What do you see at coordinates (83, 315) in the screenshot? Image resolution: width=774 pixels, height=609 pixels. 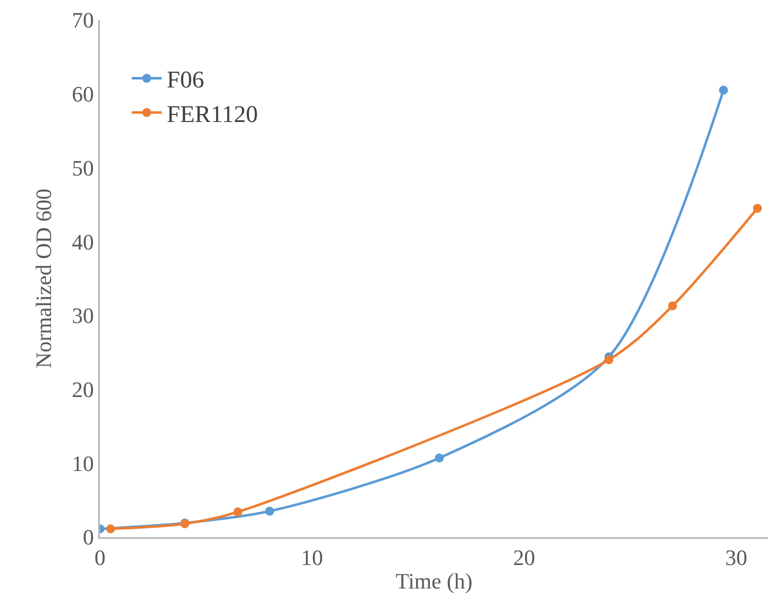 I see `y-tick-label: 30` at bounding box center [83, 315].